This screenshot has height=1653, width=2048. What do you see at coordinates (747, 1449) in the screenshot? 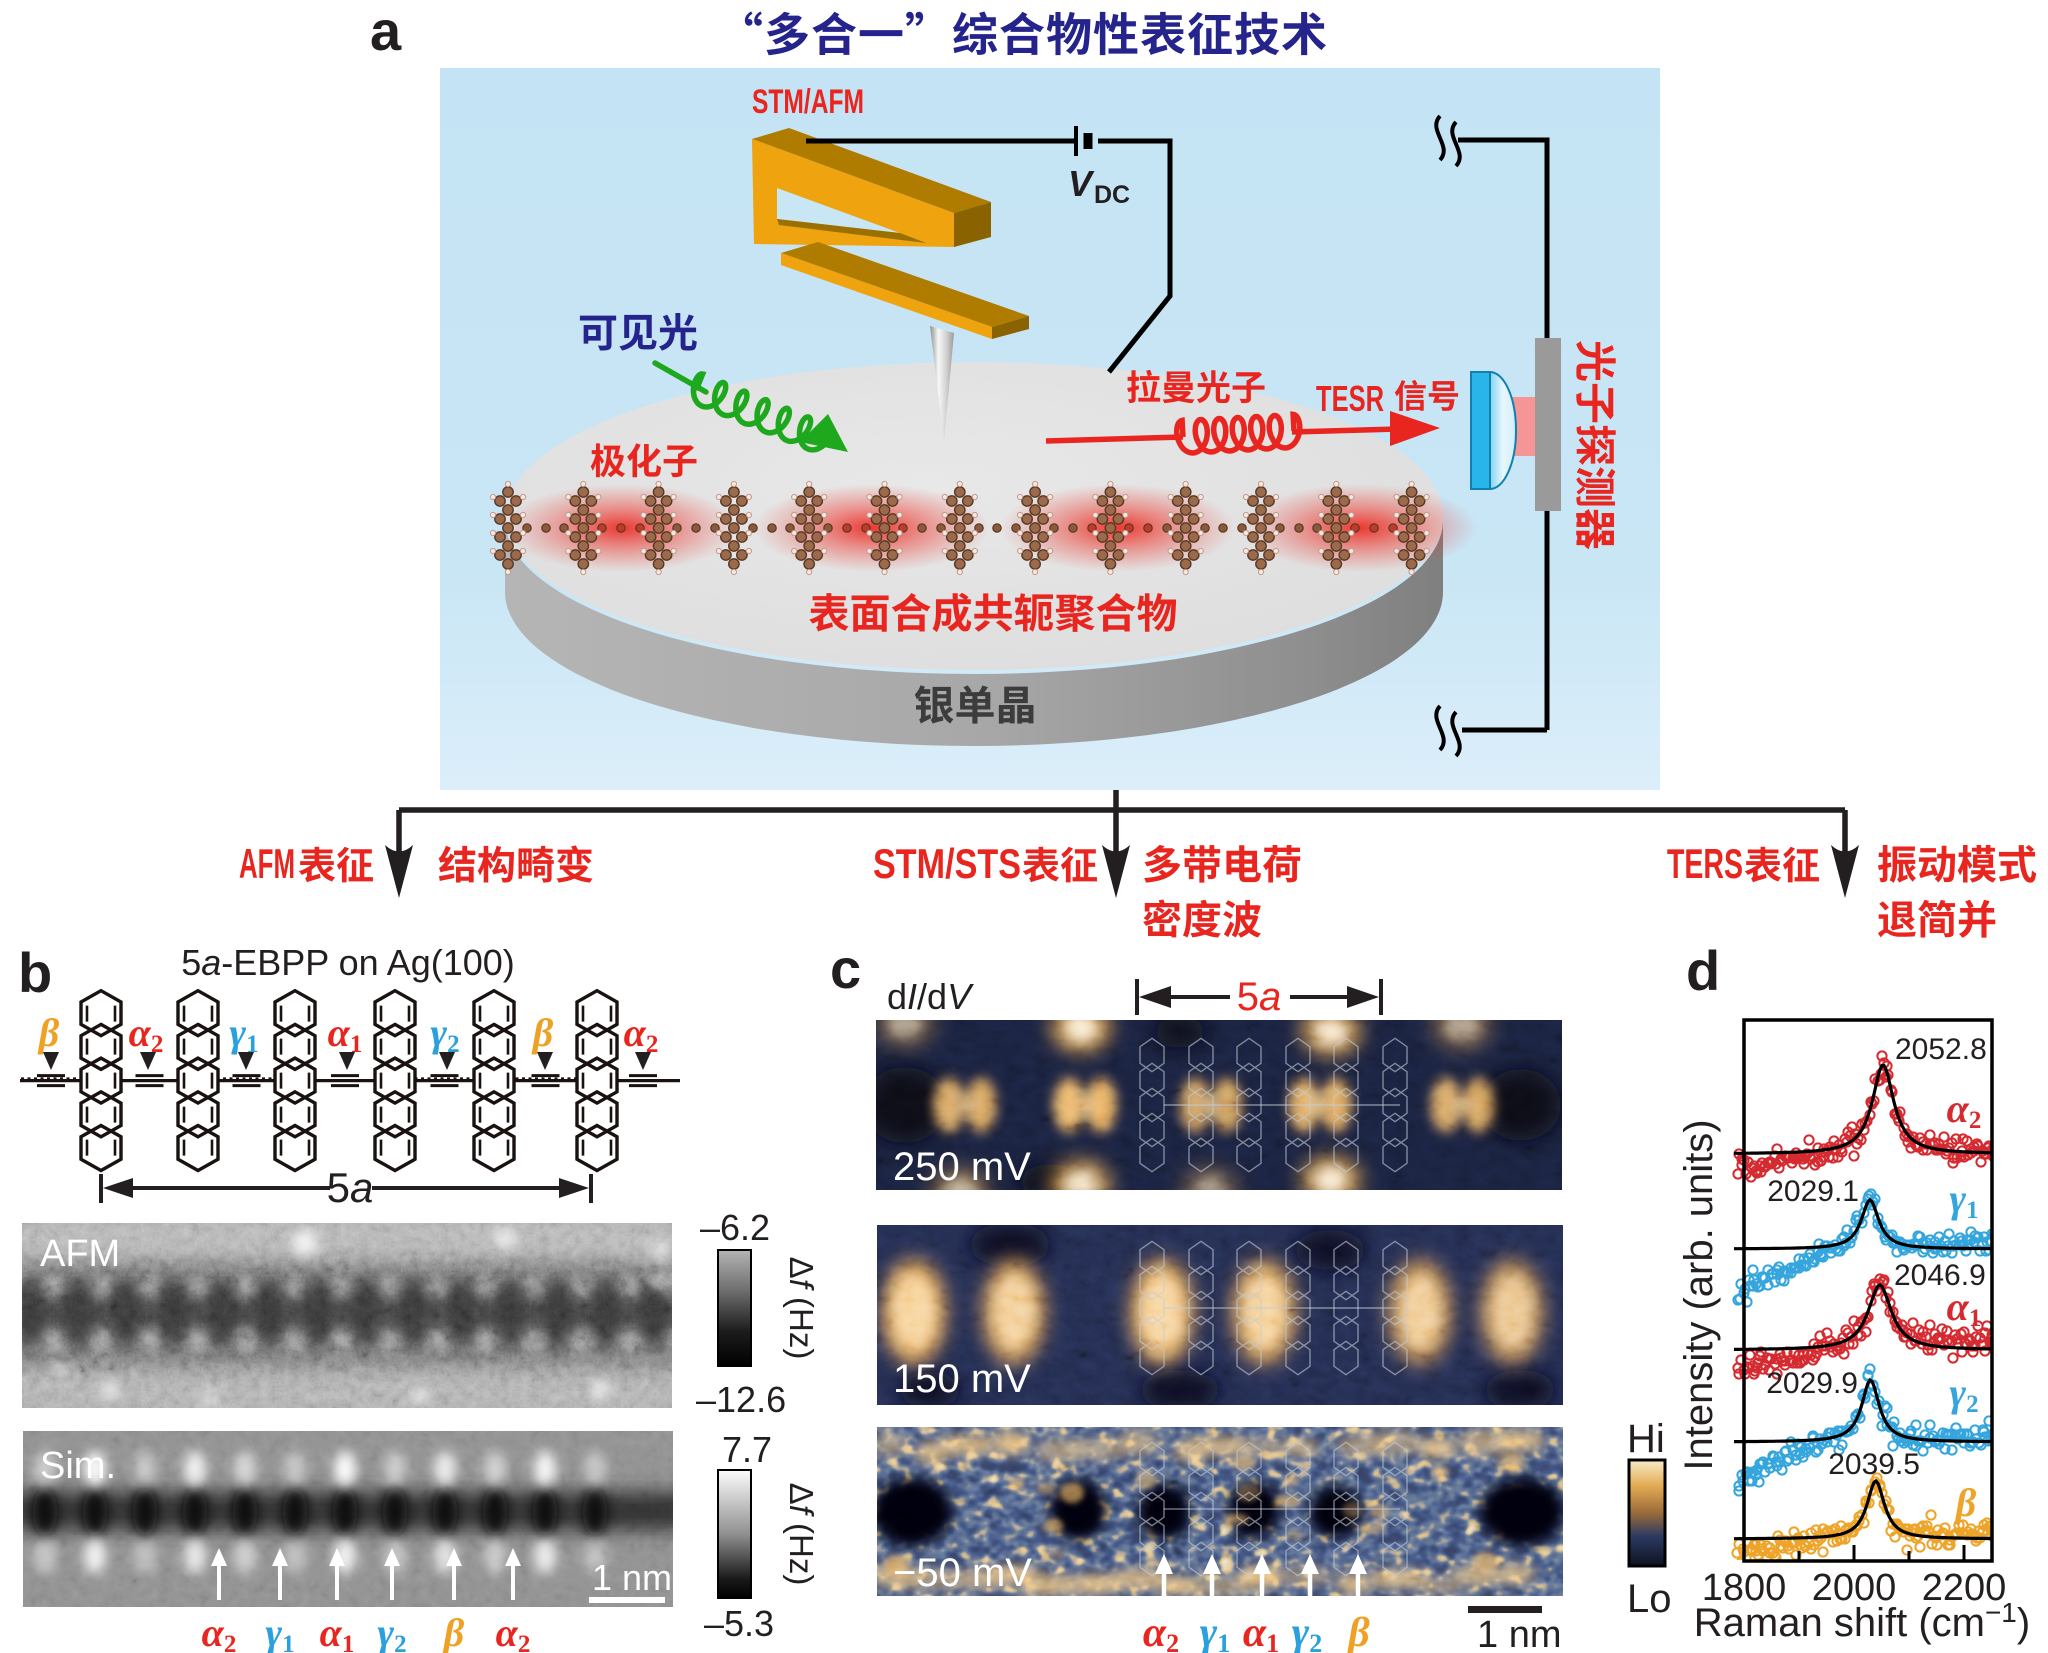
I see `svg-text: 7.7` at bounding box center [747, 1449].